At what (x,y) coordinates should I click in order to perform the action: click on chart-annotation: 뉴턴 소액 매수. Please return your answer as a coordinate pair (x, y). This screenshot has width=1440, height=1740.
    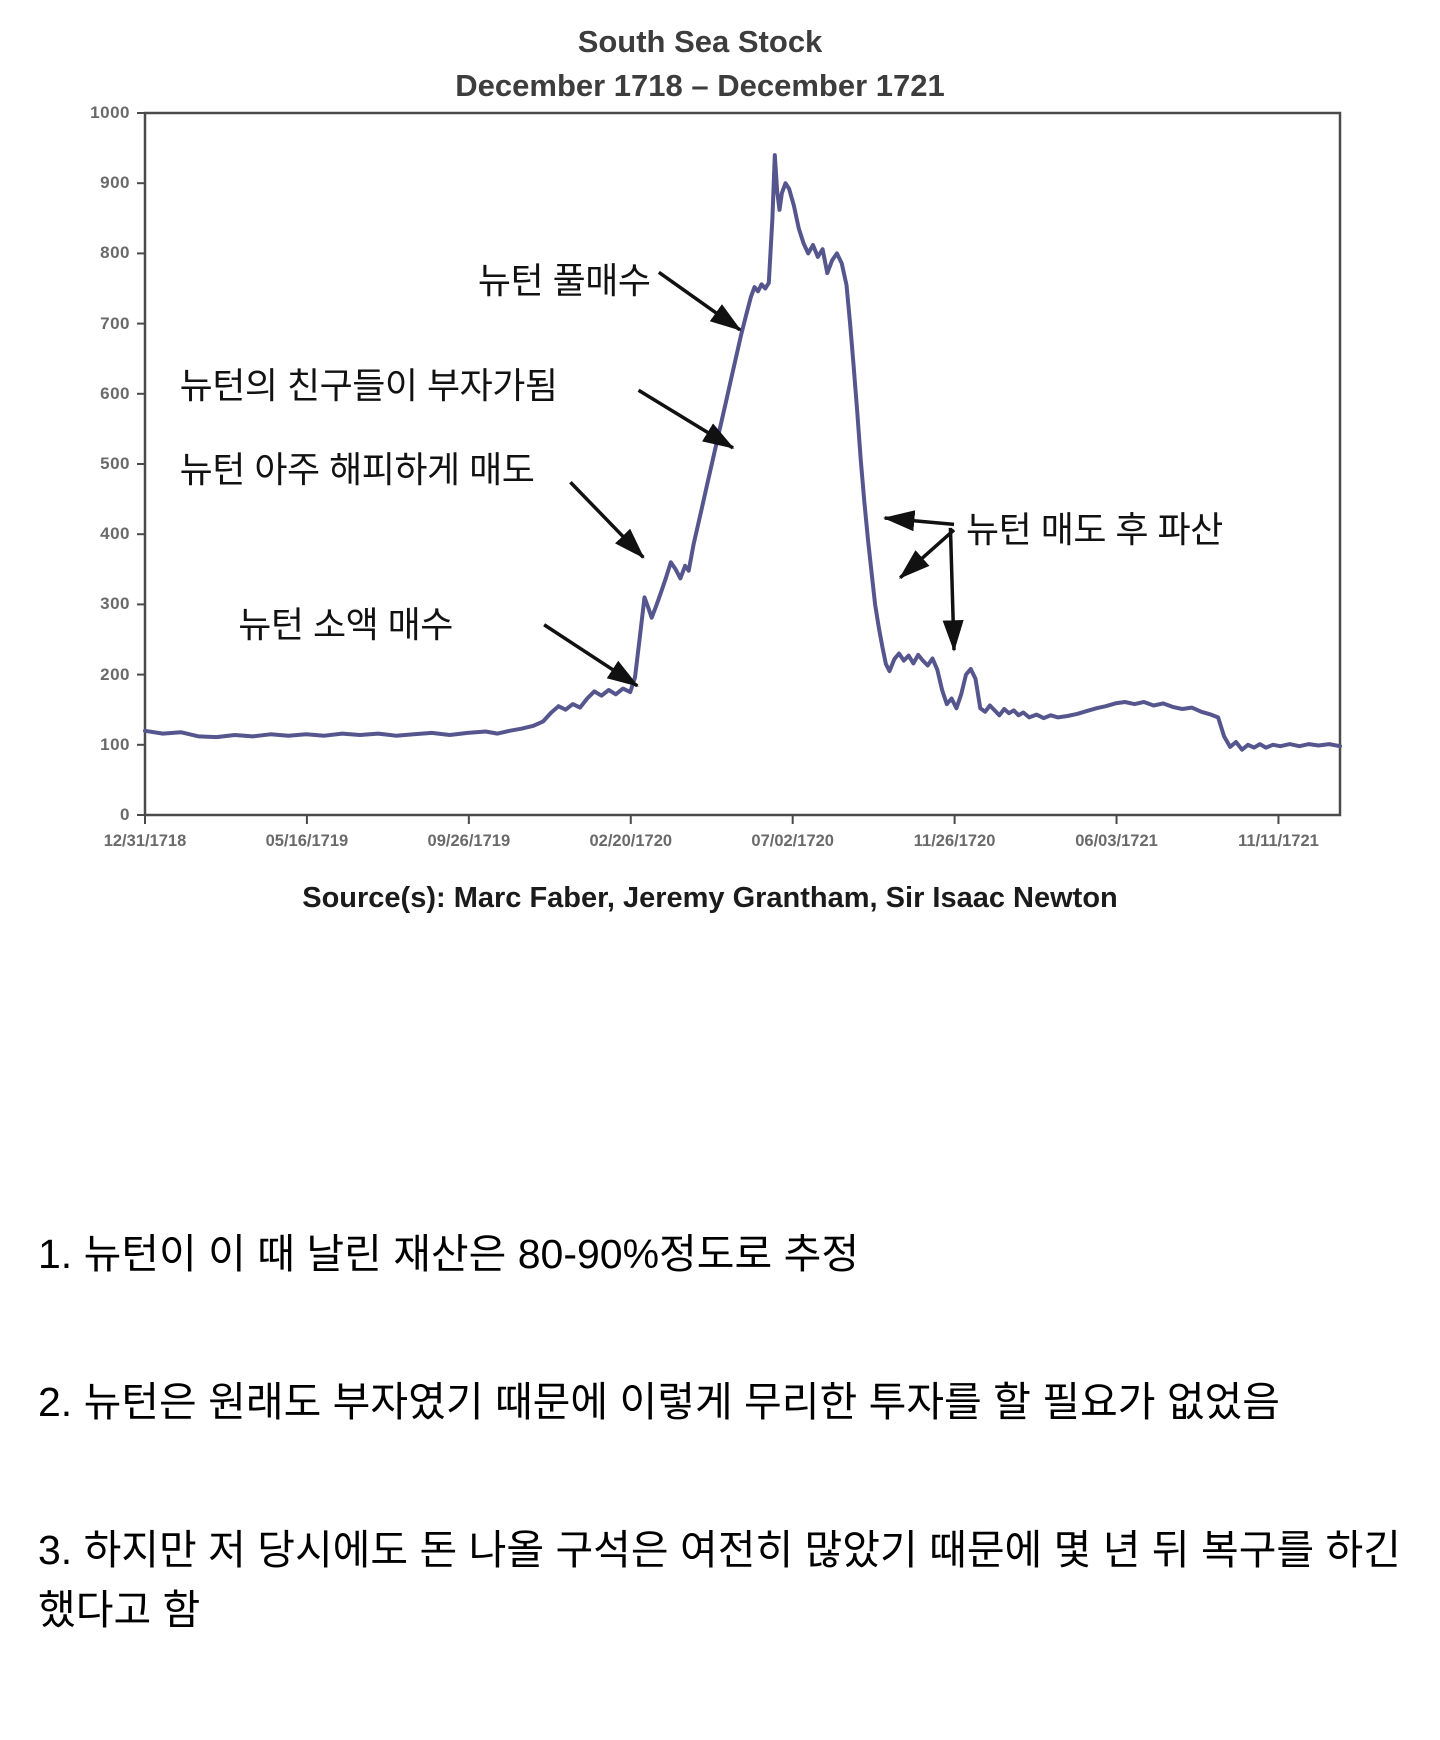
    Looking at the image, I should click on (345, 624).